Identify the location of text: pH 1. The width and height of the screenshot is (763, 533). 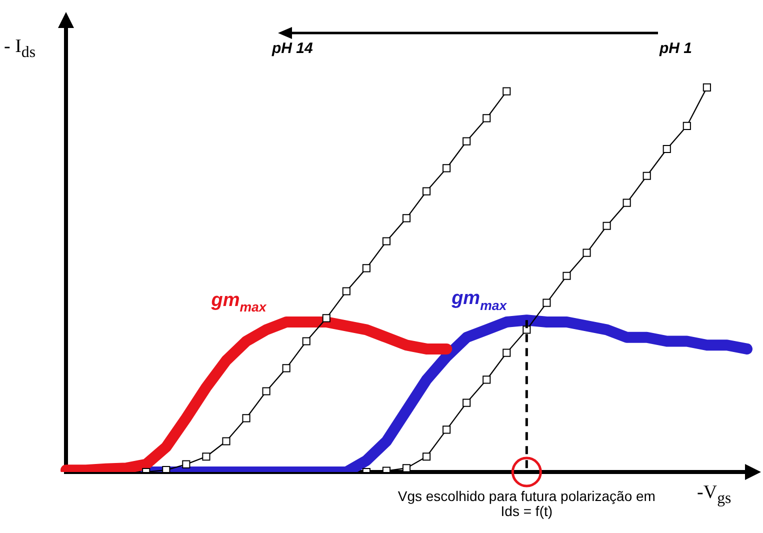
(675, 48).